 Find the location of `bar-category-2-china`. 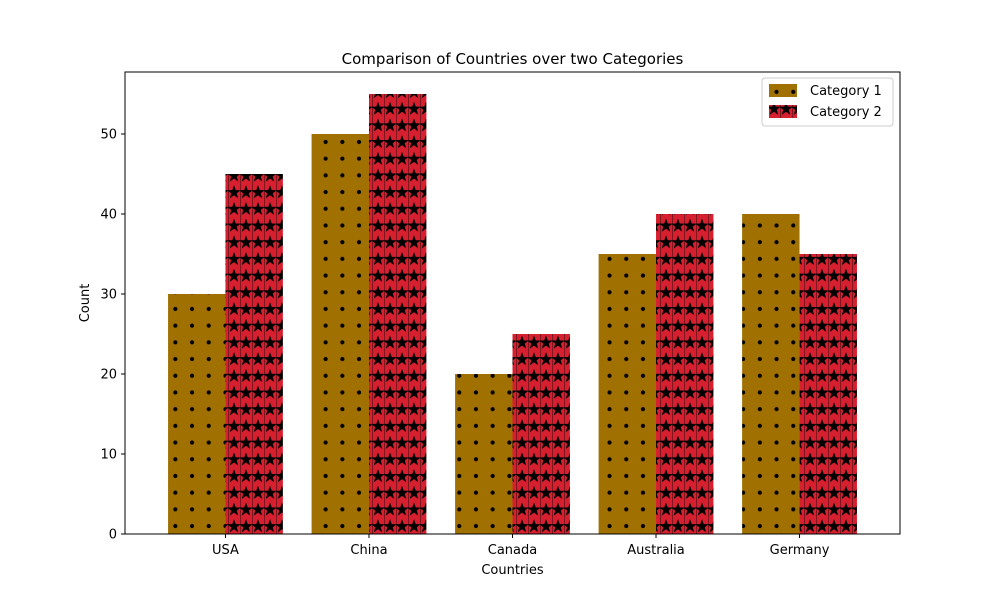

bar-category-2-china is located at coordinates (397, 314).